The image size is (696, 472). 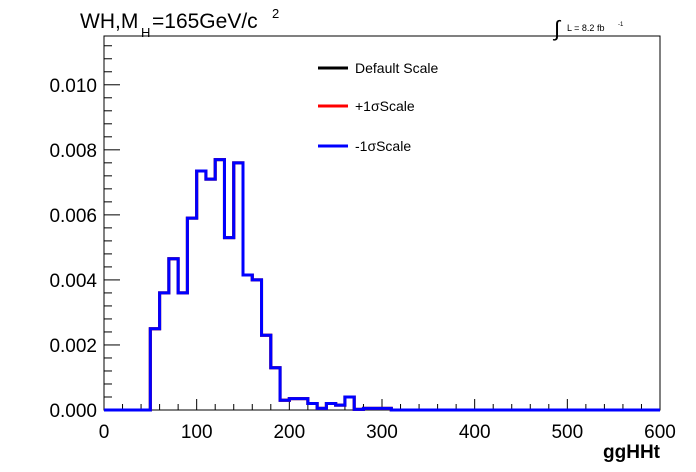 I want to click on y-tick-label: 0.008, so click(x=73, y=151).